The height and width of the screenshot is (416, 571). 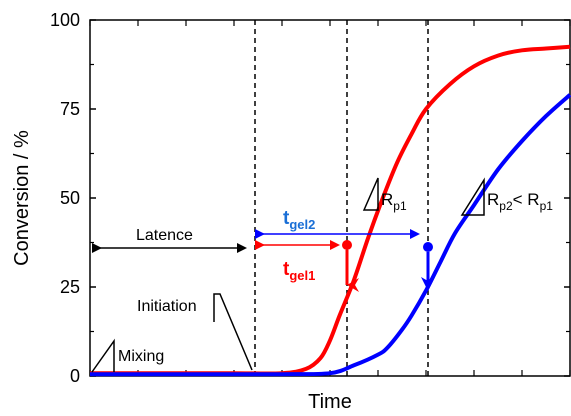 What do you see at coordinates (347, 245) in the screenshot?
I see `gel-point-red` at bounding box center [347, 245].